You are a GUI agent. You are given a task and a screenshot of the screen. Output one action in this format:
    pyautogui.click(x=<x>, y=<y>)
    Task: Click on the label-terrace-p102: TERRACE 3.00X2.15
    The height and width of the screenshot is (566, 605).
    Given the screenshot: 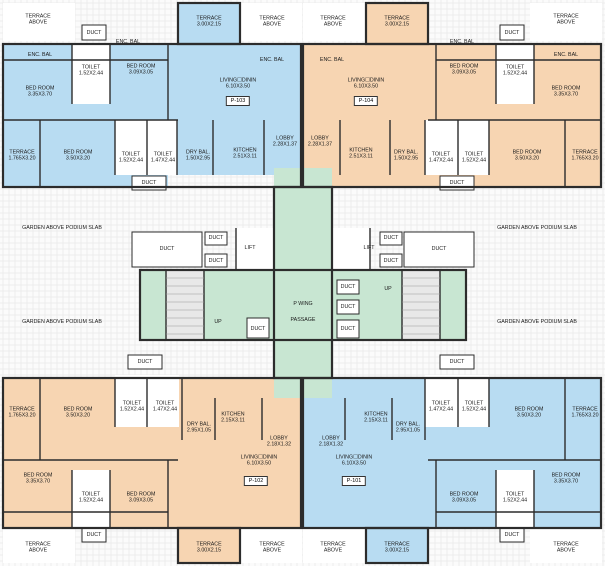 What is the action you would take?
    pyautogui.click(x=208, y=548)
    